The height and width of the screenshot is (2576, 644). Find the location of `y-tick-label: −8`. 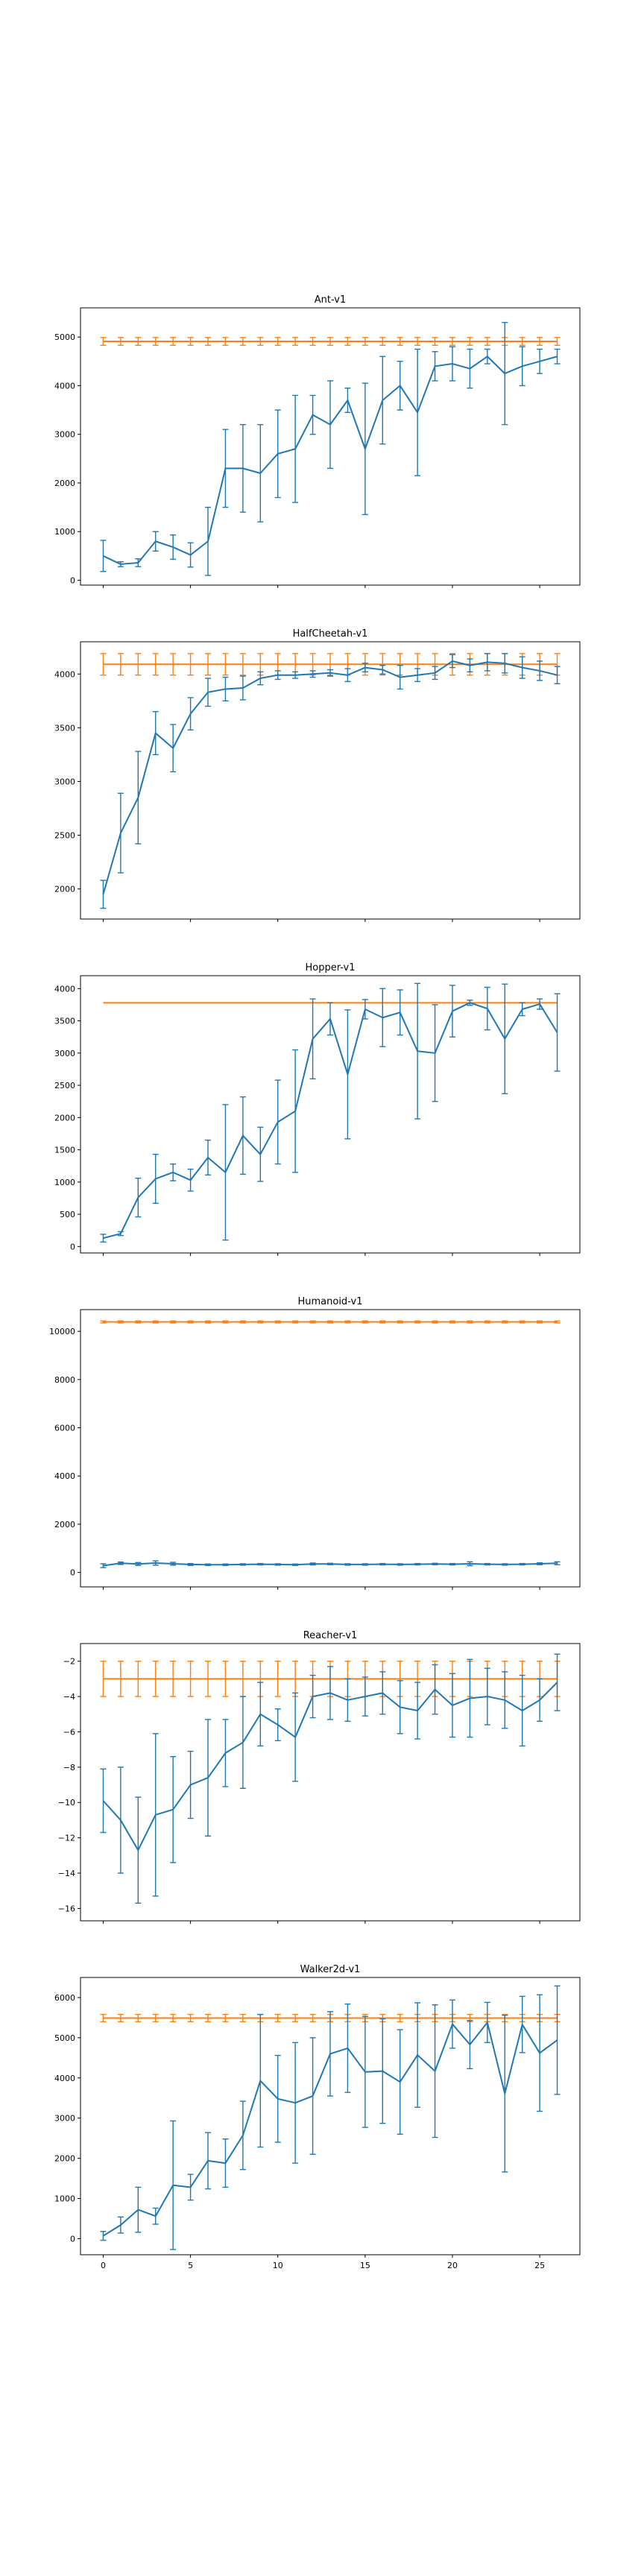

y-tick-label: −8 is located at coordinates (69, 1767).